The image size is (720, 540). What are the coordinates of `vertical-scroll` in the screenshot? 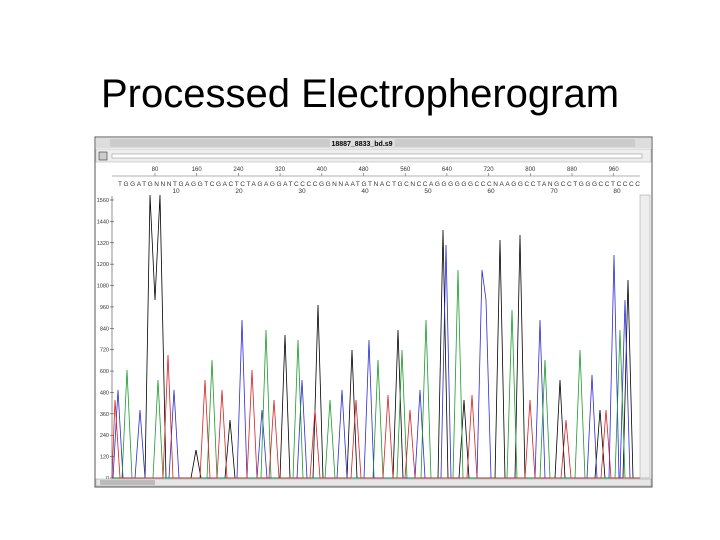 It's located at (645, 336).